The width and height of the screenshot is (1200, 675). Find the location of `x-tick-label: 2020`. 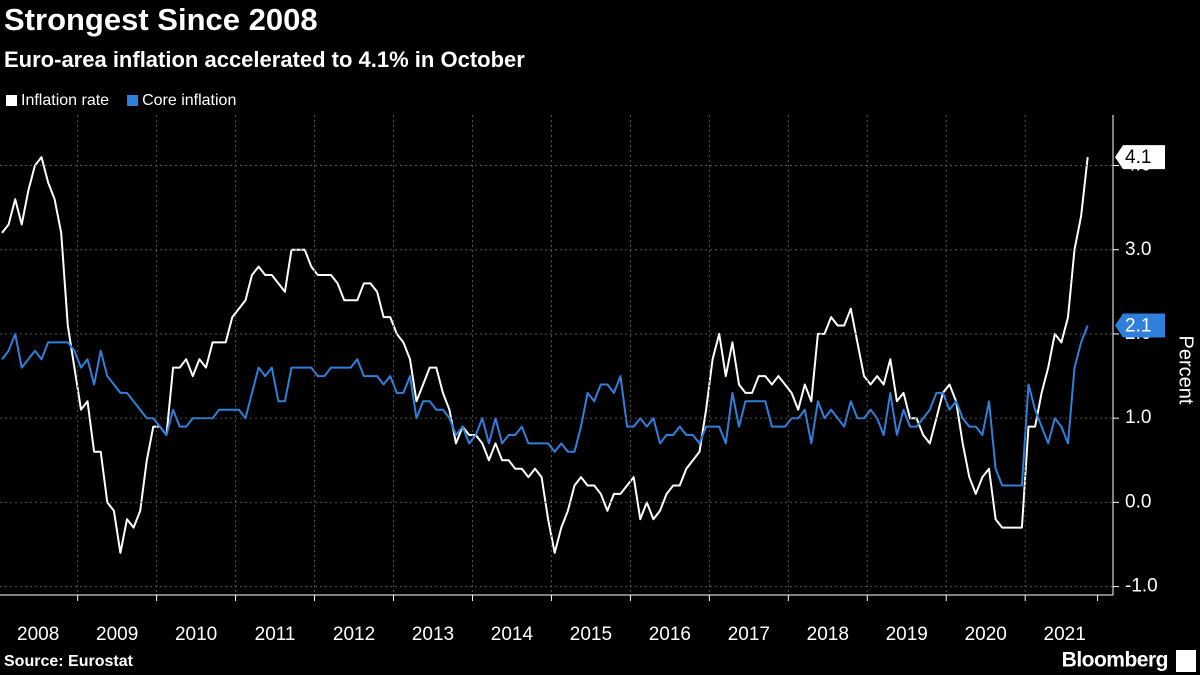

x-tick-label: 2020 is located at coordinates (986, 634).